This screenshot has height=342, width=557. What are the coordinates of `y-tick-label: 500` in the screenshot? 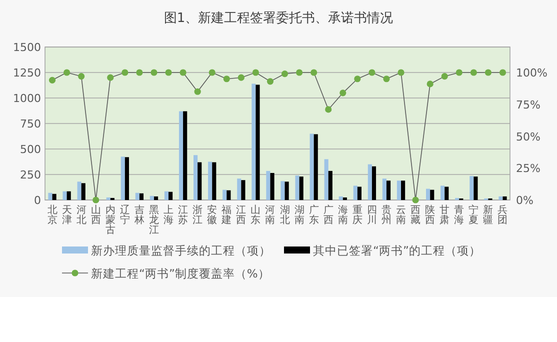 It's located at (30, 149).